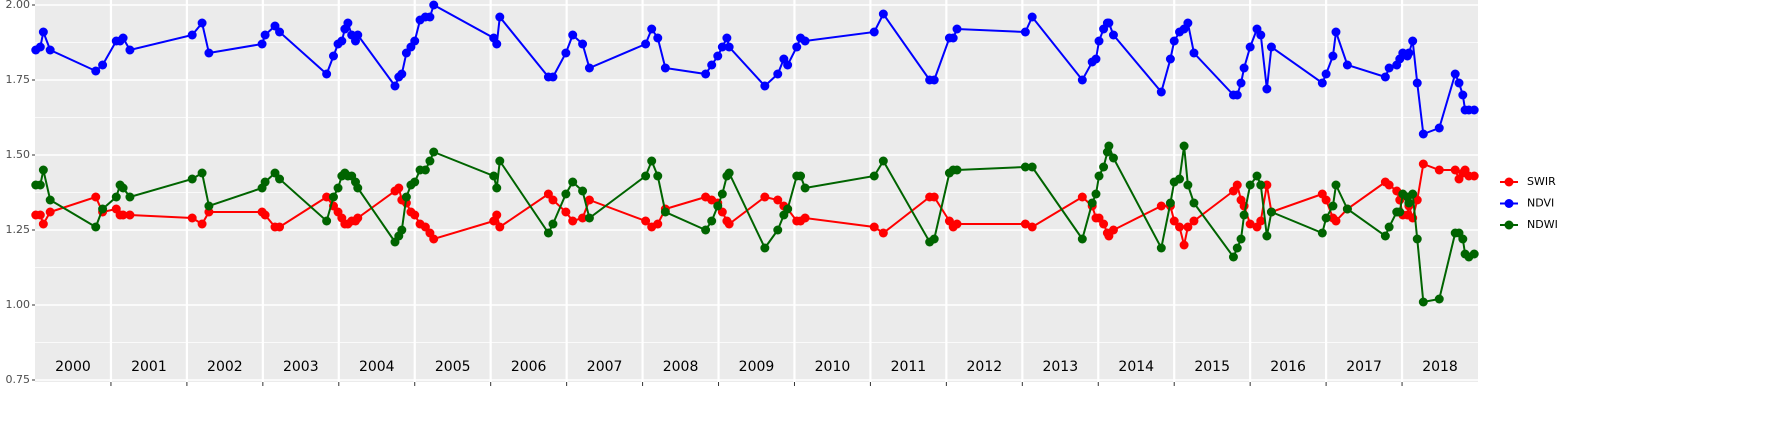 This screenshot has width=1773, height=442. I want to click on year-label: 2016, so click(1288, 367).